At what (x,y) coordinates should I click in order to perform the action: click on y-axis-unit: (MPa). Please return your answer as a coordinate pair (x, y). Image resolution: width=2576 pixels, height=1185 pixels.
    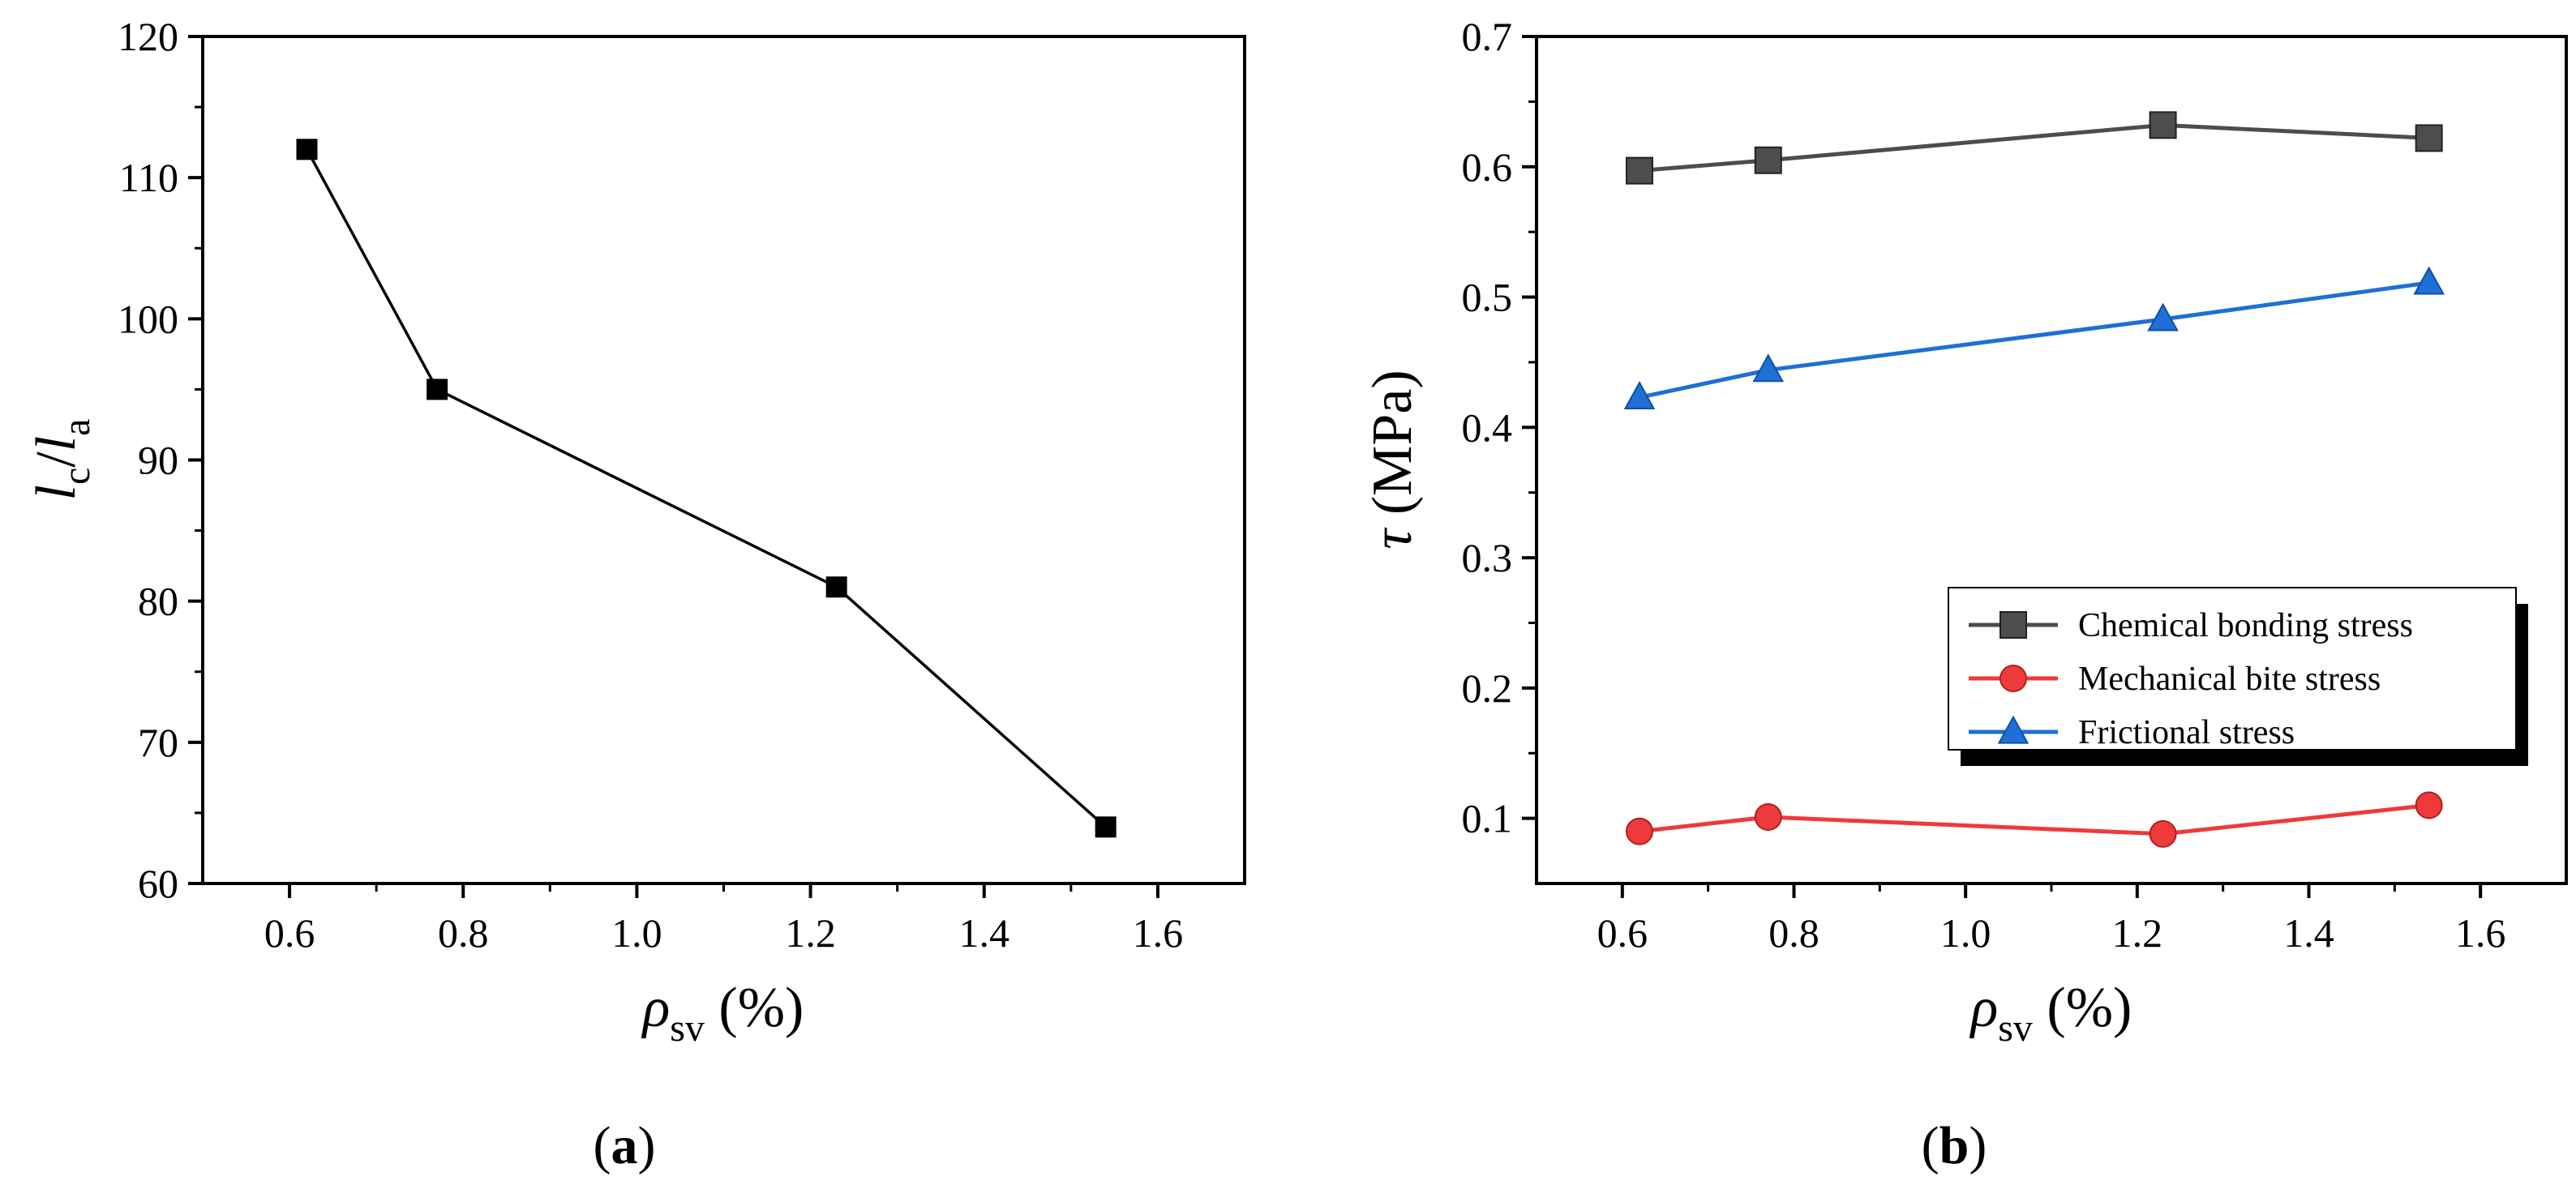
    Looking at the image, I should click on (1392, 449).